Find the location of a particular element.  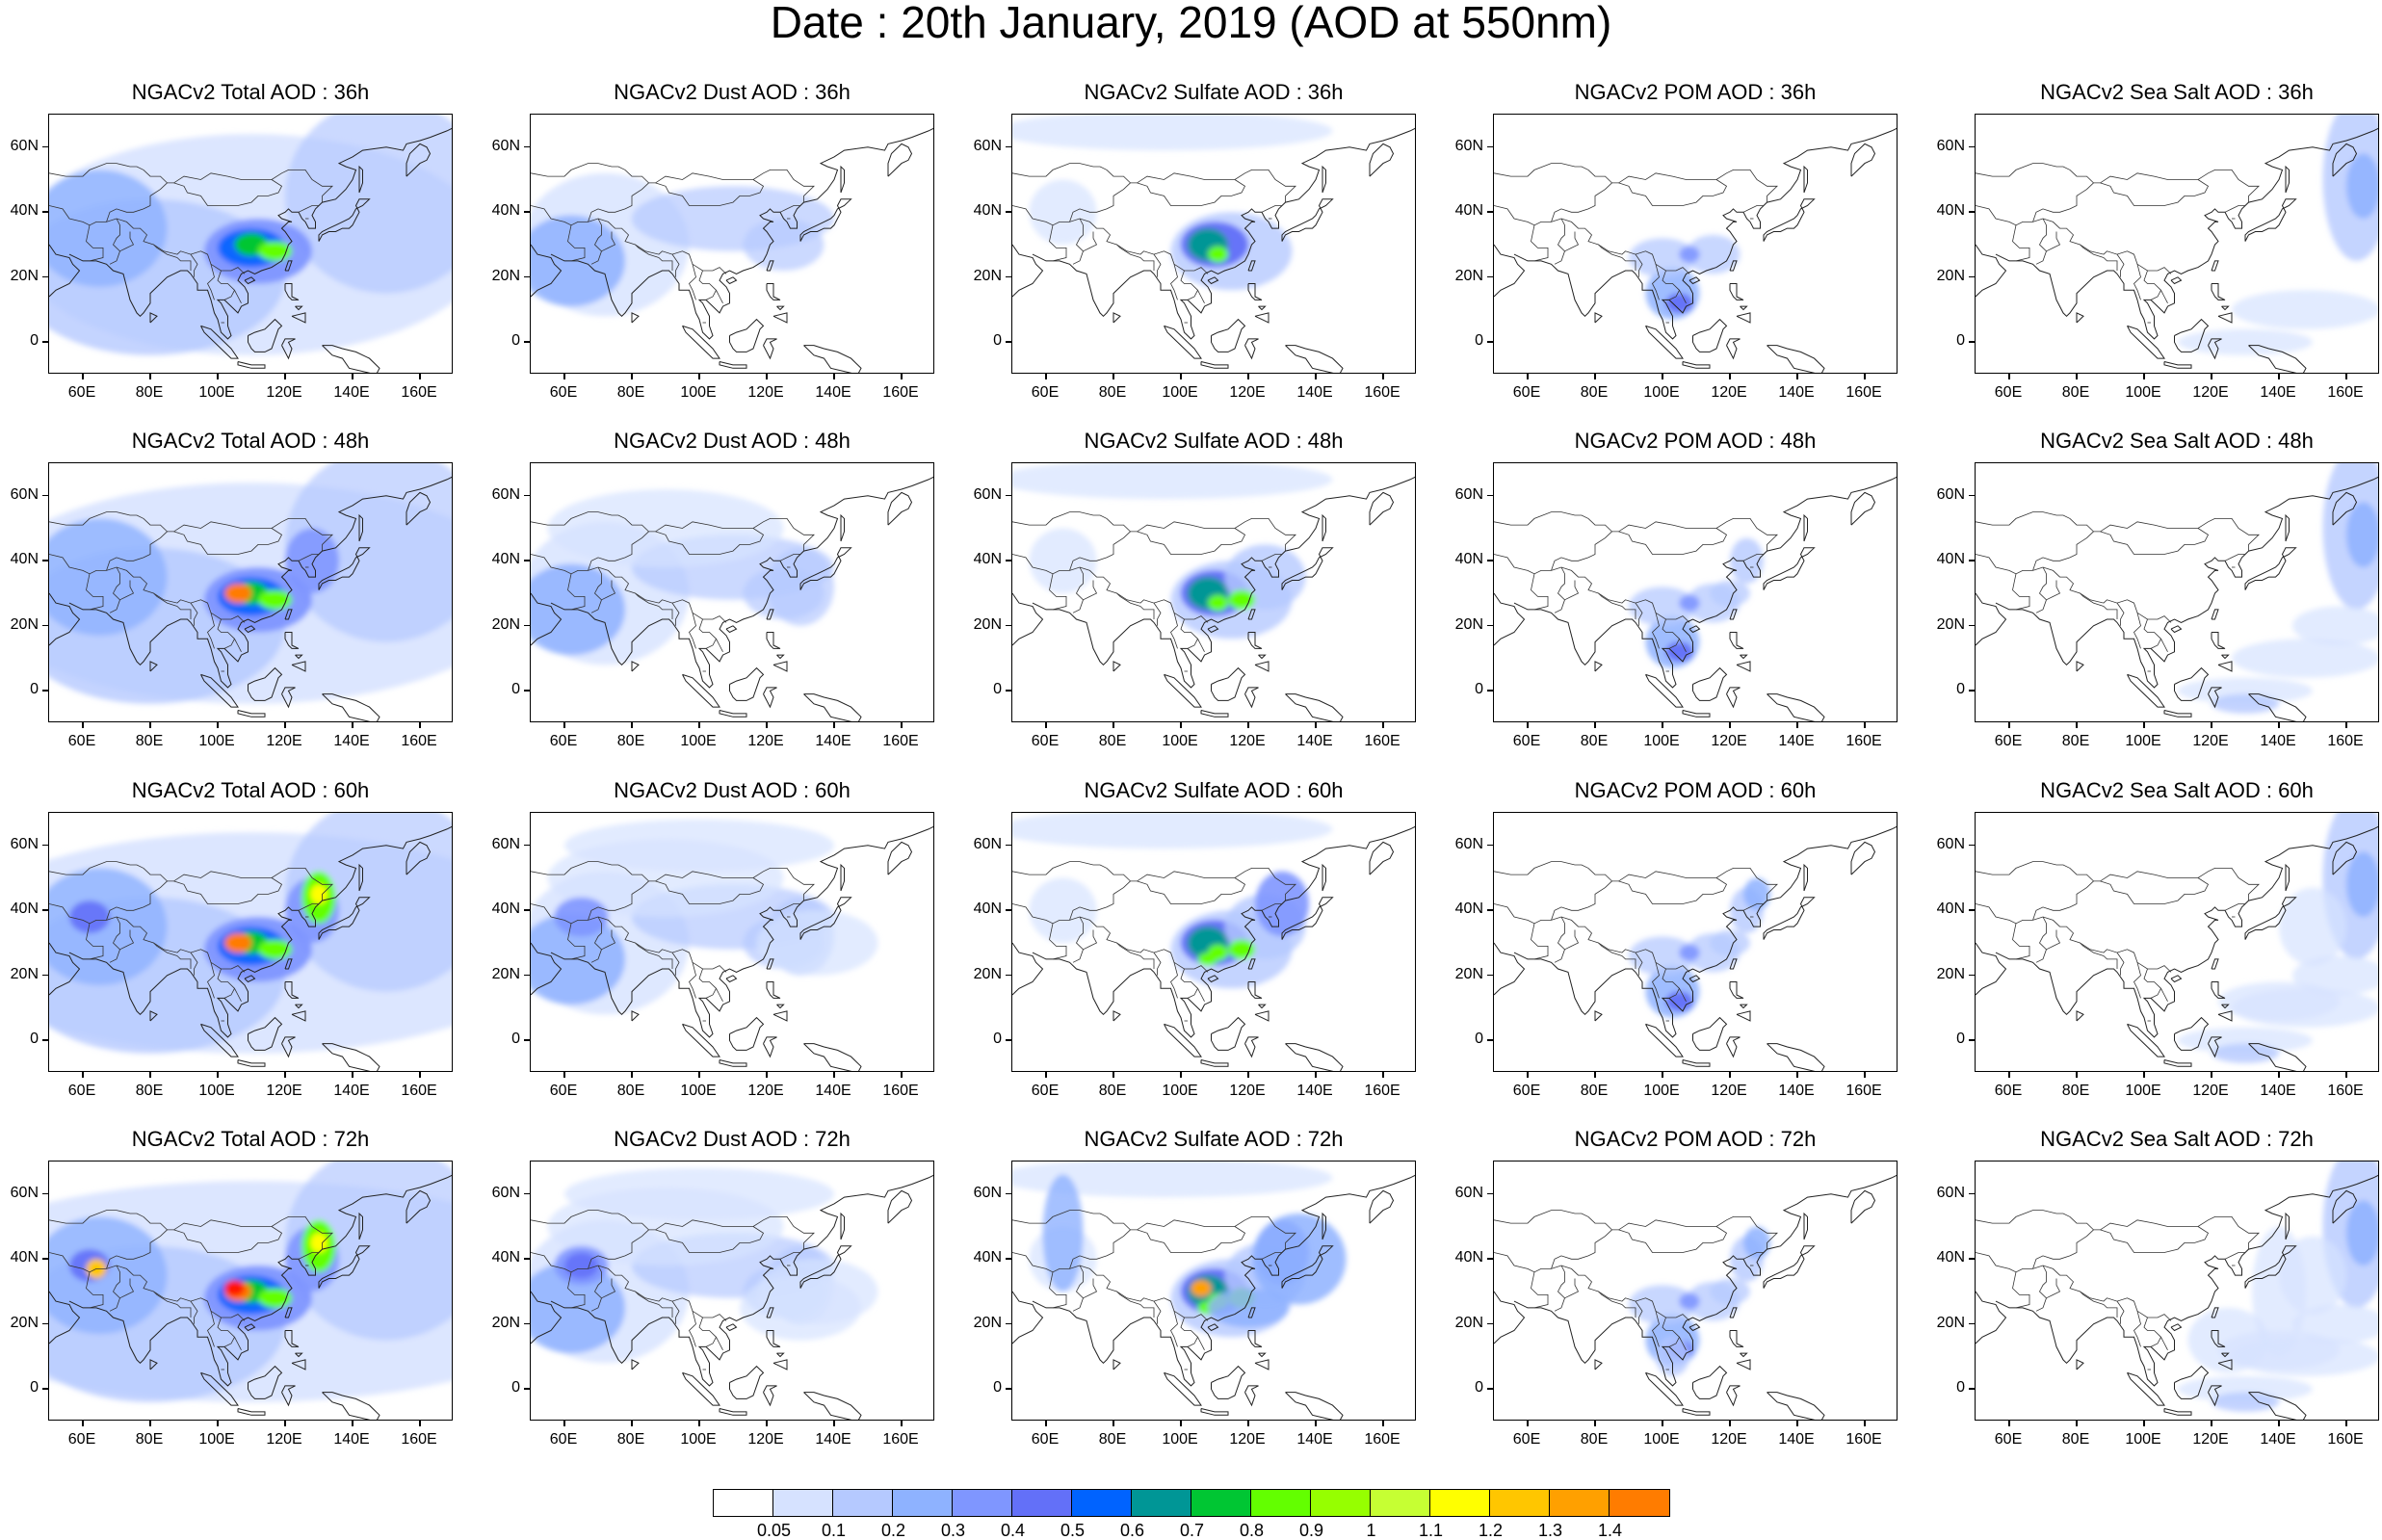

panel-title: NGACv2 Sulfate AOD : 48h is located at coordinates (1214, 441).